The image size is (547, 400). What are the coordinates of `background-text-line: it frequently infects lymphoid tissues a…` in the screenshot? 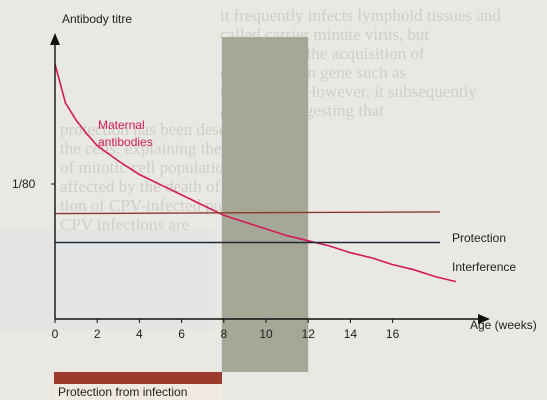 It's located at (360, 15).